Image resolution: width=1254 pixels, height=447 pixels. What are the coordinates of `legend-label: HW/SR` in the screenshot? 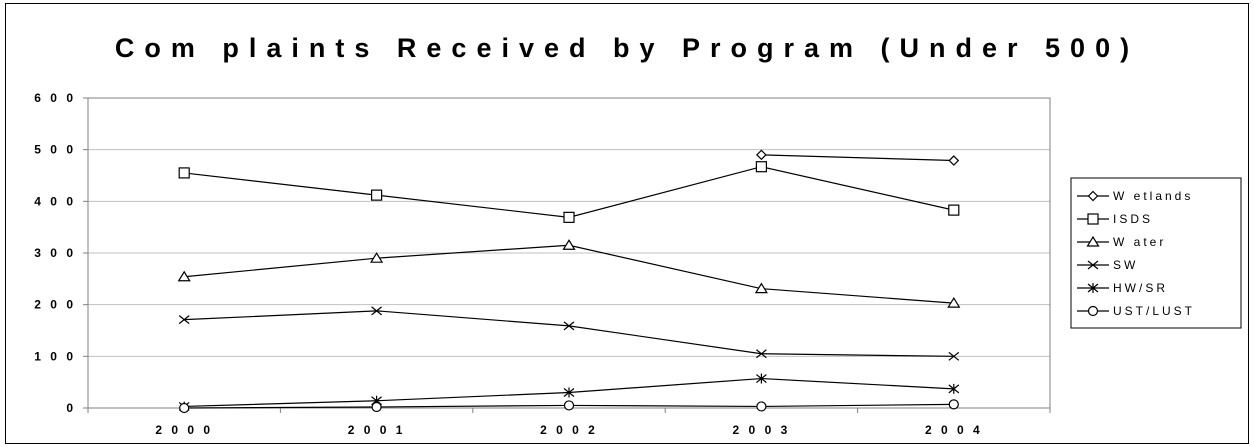 It's located at (1140, 288).